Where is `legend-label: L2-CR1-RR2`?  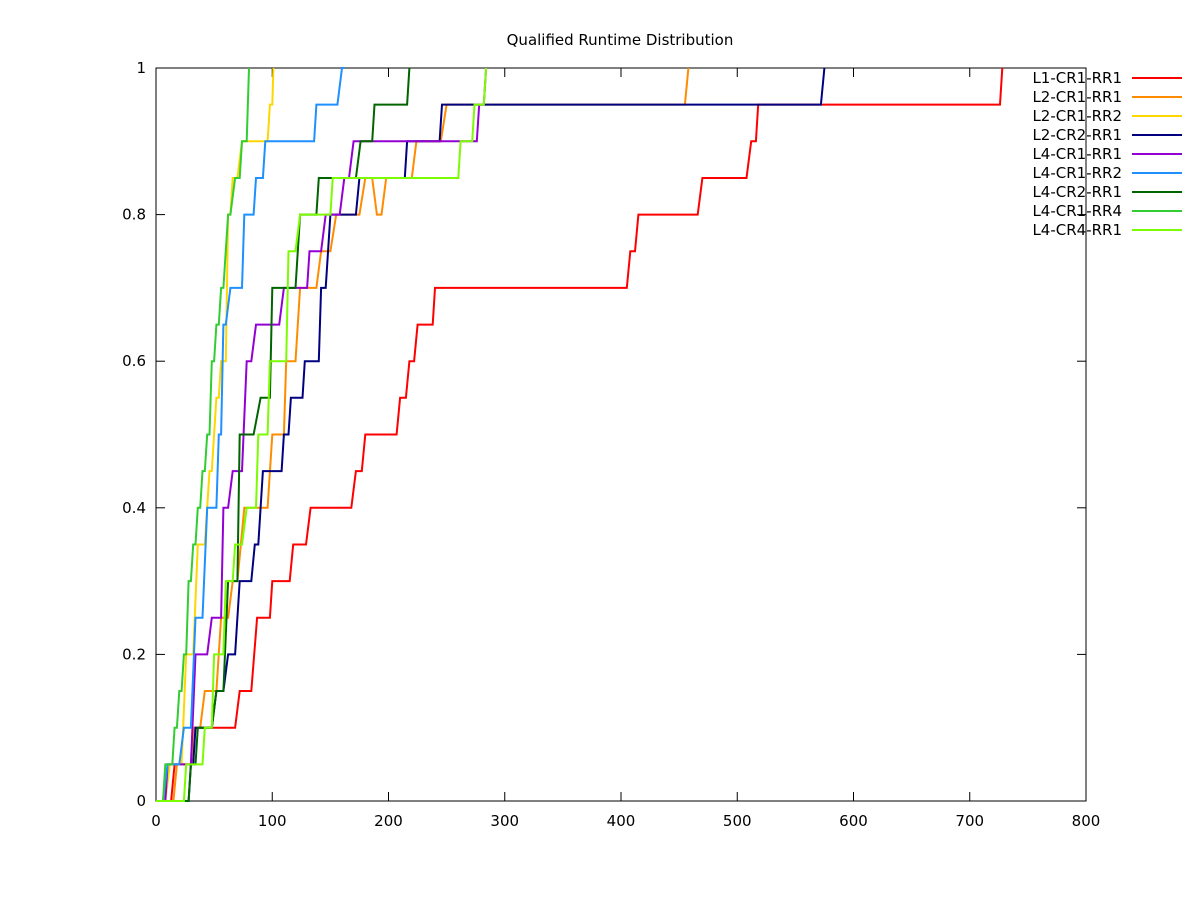
legend-label: L2-CR1-RR2 is located at coordinates (1077, 116).